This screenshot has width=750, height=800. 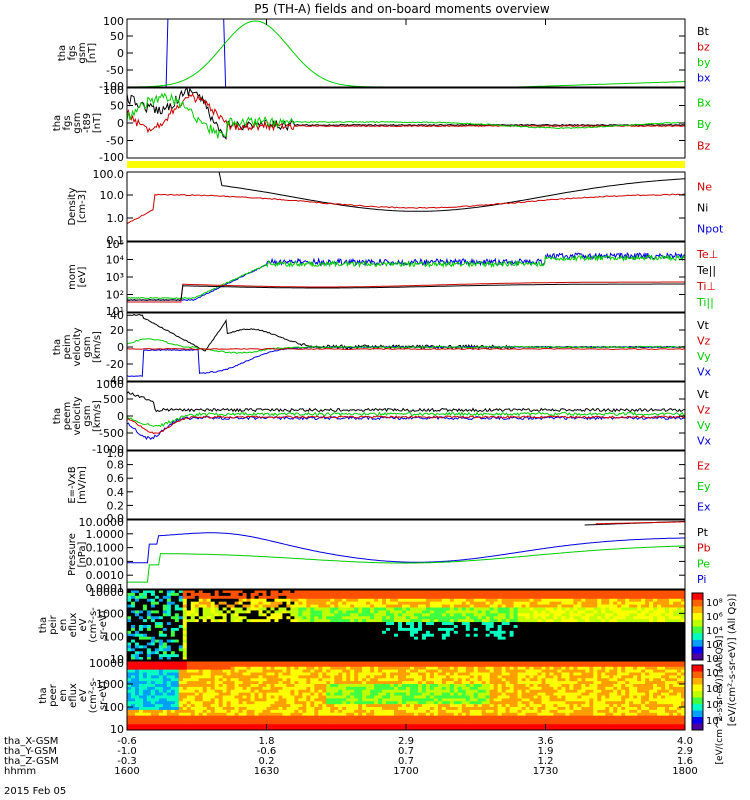 What do you see at coordinates (703, 394) in the screenshot?
I see `legend-entry: Vt` at bounding box center [703, 394].